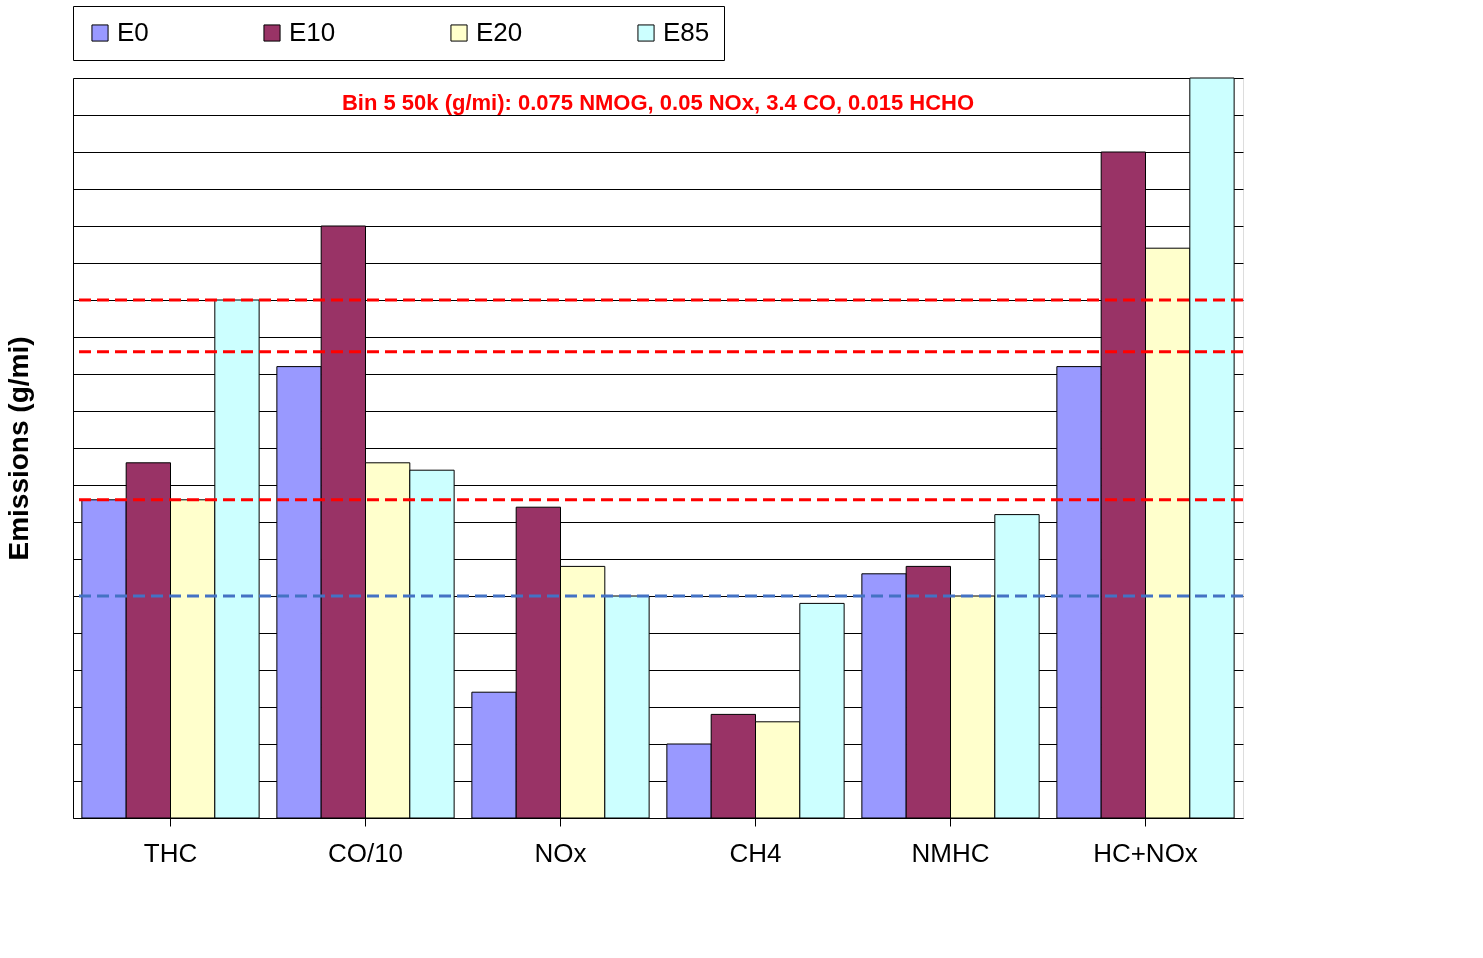 The image size is (1483, 958). Describe the element at coordinates (686, 32) in the screenshot. I see `legend-label: E85` at that location.